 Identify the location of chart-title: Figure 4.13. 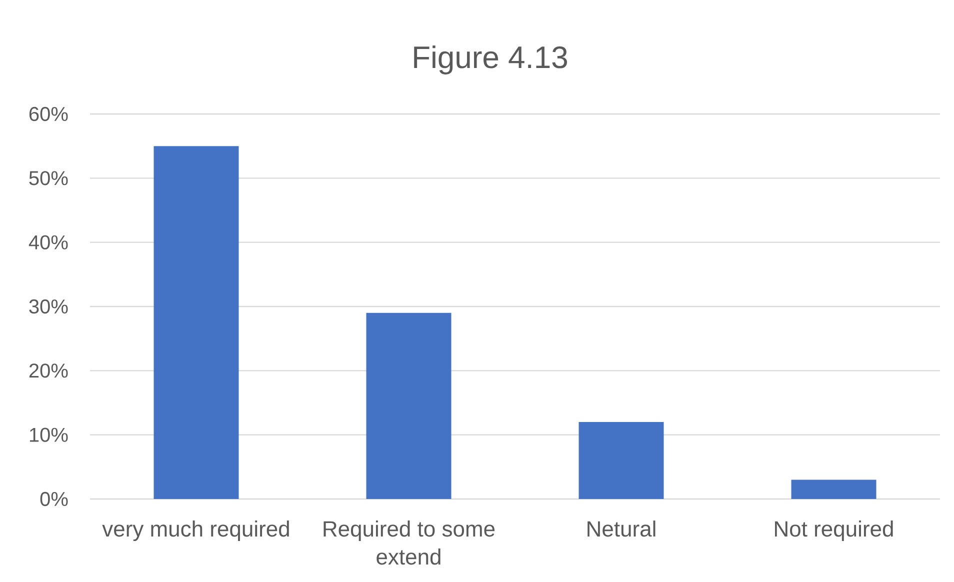
(491, 60).